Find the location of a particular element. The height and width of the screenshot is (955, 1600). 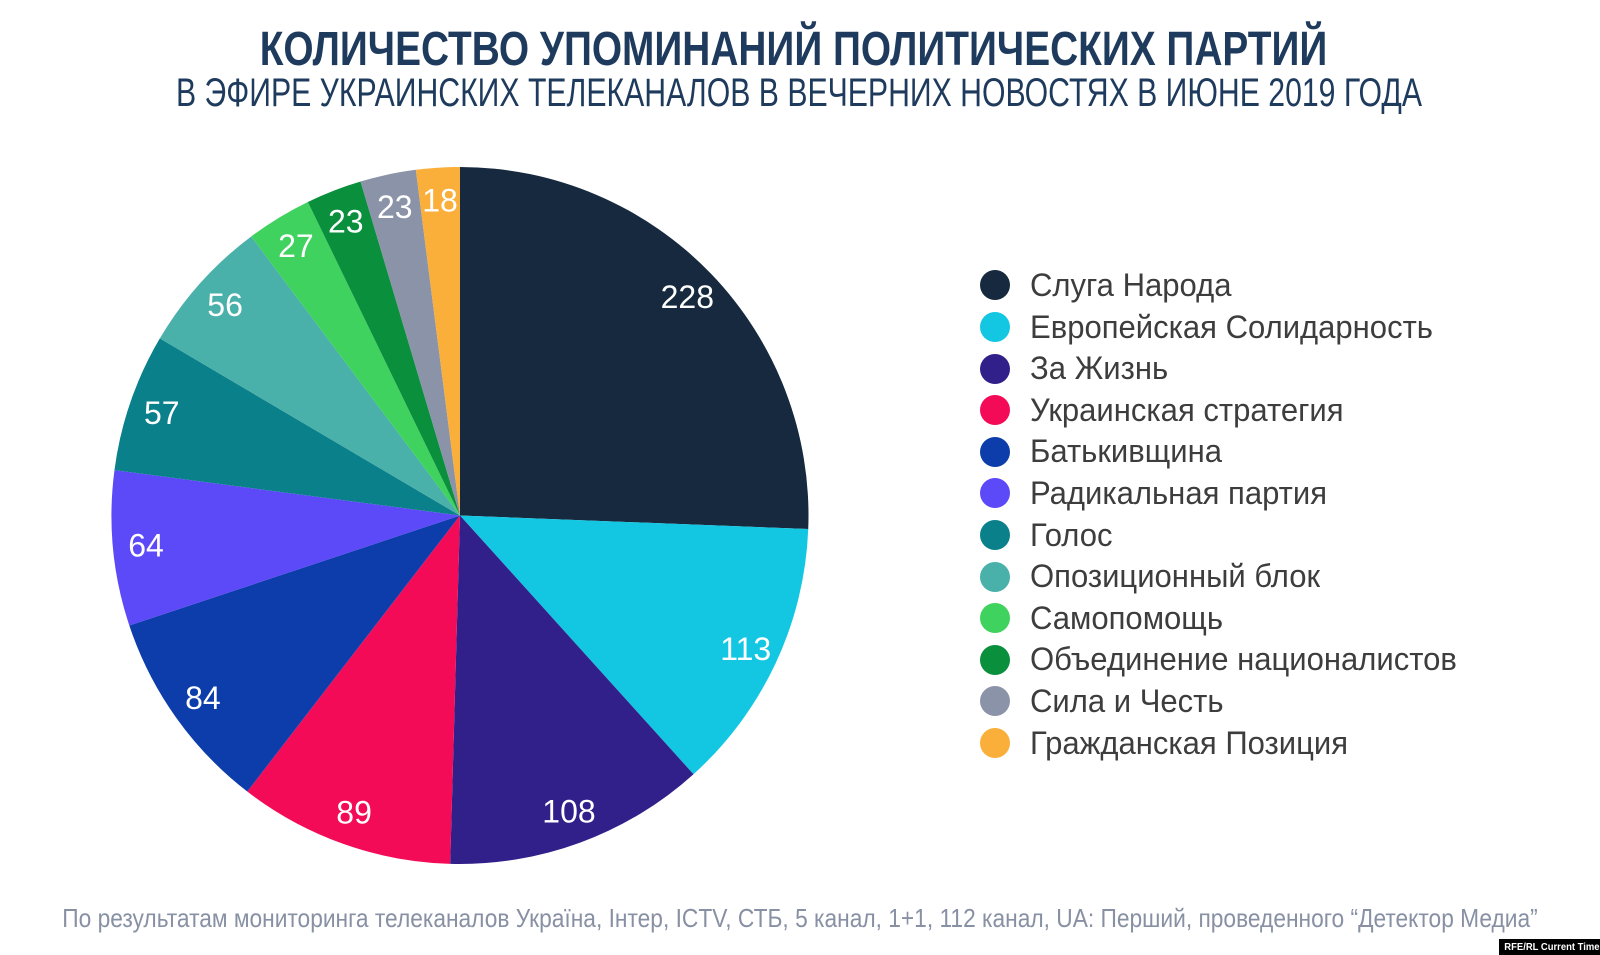

svg-text: 27 is located at coordinates (296, 246).